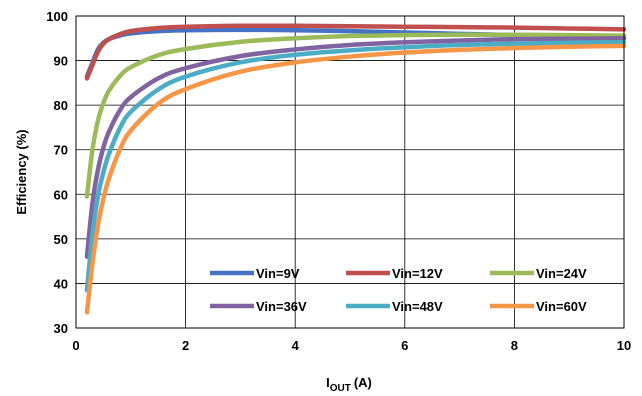 The height and width of the screenshot is (396, 642). What do you see at coordinates (514, 345) in the screenshot?
I see `x-tick-label: 8` at bounding box center [514, 345].